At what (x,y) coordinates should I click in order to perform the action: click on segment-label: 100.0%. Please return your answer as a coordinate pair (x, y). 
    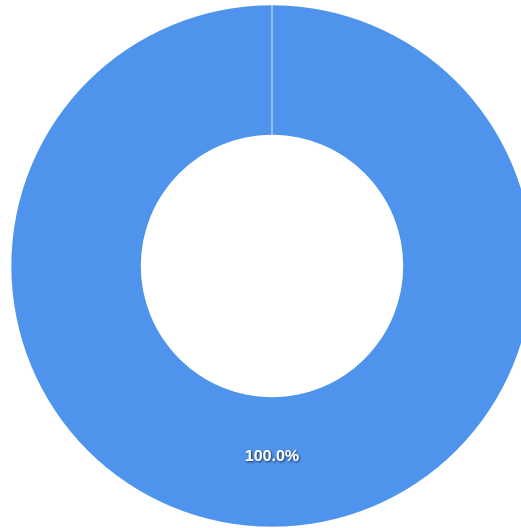
    Looking at the image, I should click on (272, 456).